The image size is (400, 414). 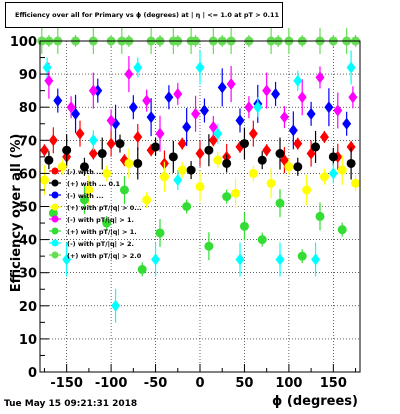 I want to click on y-tick-label: 40, so click(x=28, y=241).